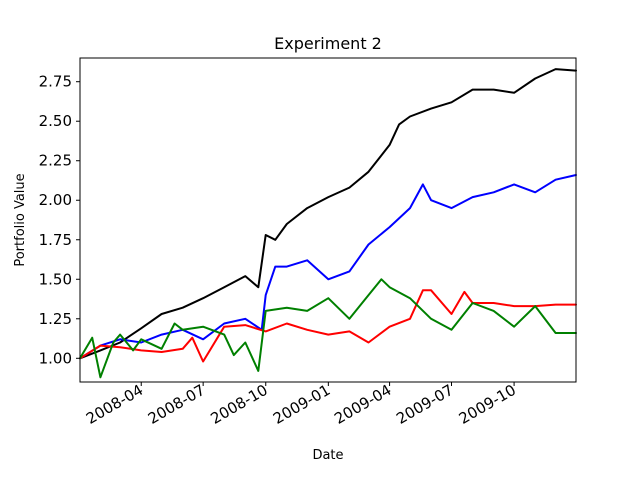 This screenshot has width=640, height=480. I want to click on x-tick-label: 2008-10, so click(238, 404).